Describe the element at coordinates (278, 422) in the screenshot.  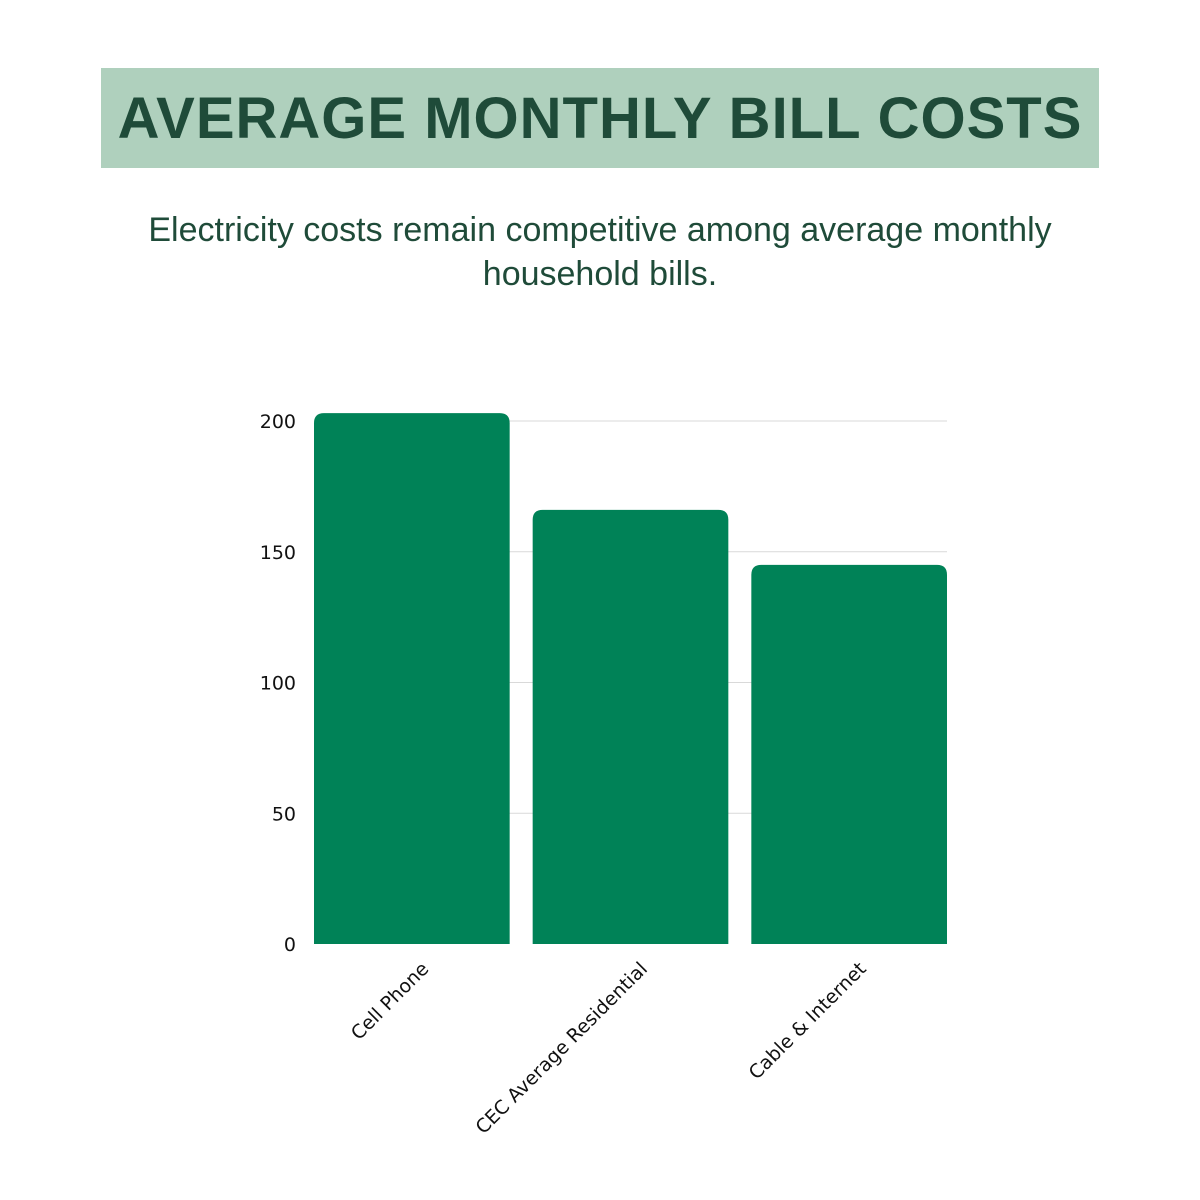
I see `y-tick-label: 200` at that location.